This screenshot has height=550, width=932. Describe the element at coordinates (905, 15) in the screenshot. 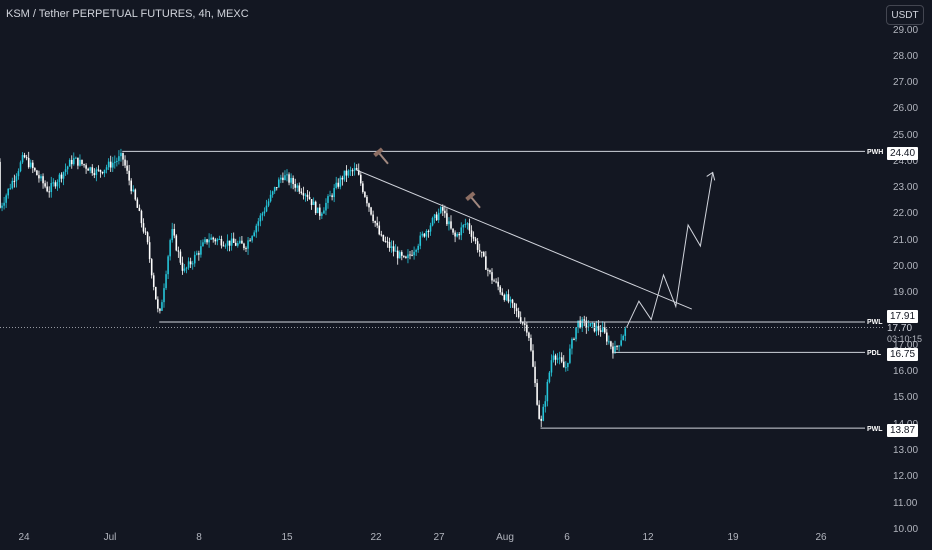

I see `currency-button: USDT` at that location.